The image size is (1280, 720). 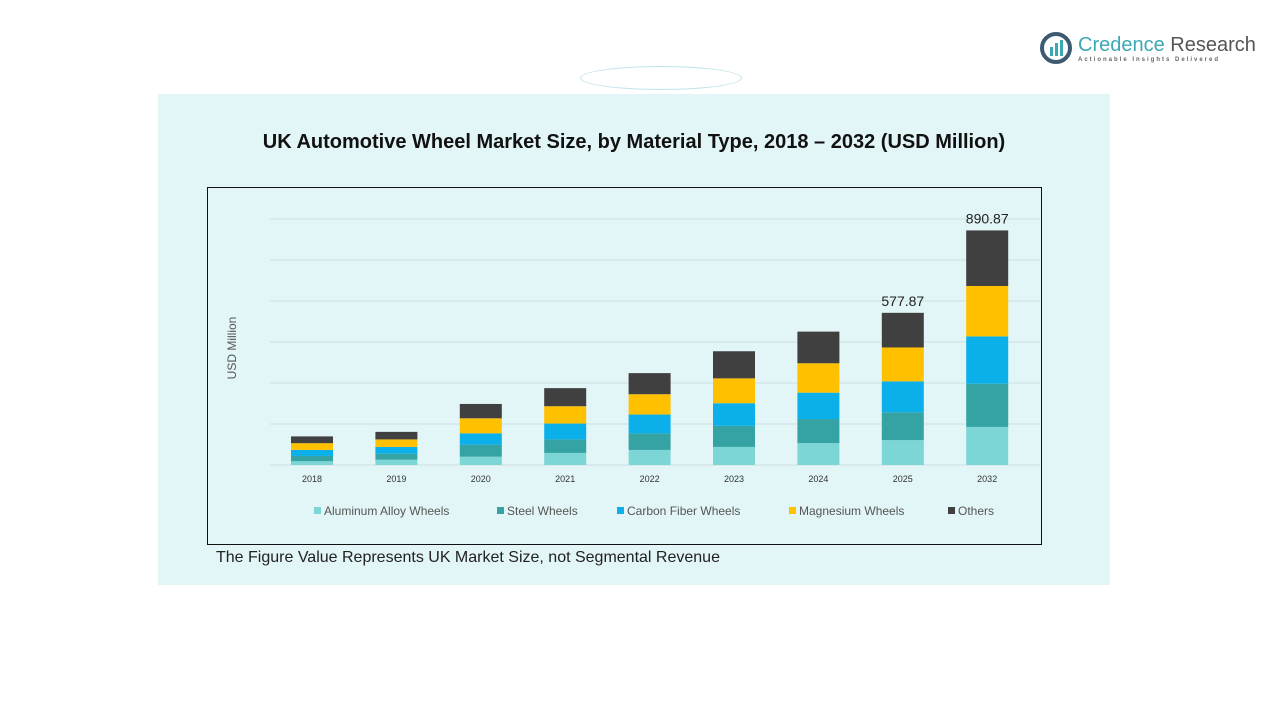 I want to click on x-tick-label: 2021, so click(x=565, y=479).